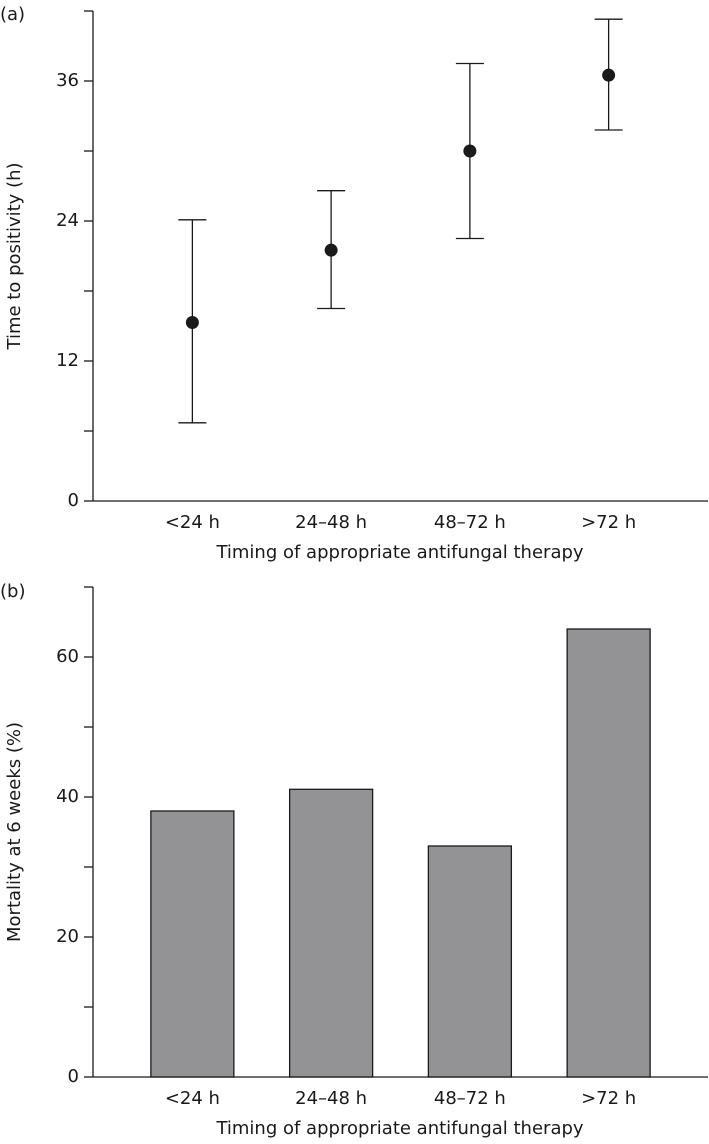 Image resolution: width=709 pixels, height=1144 pixels. I want to click on y-tick-label: 36, so click(67, 80).